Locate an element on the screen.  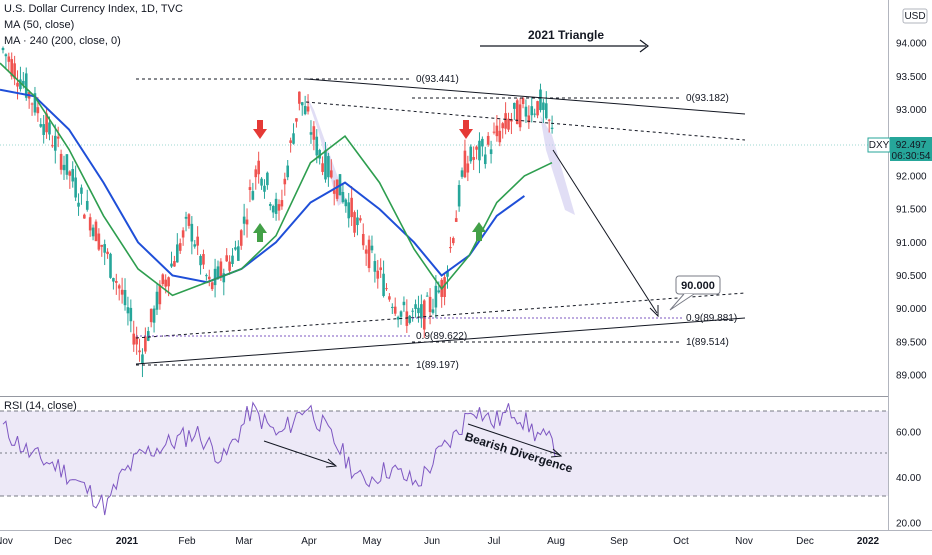
rsi-axis: 60.00 40.00 20.00 is located at coordinates (908, 479).